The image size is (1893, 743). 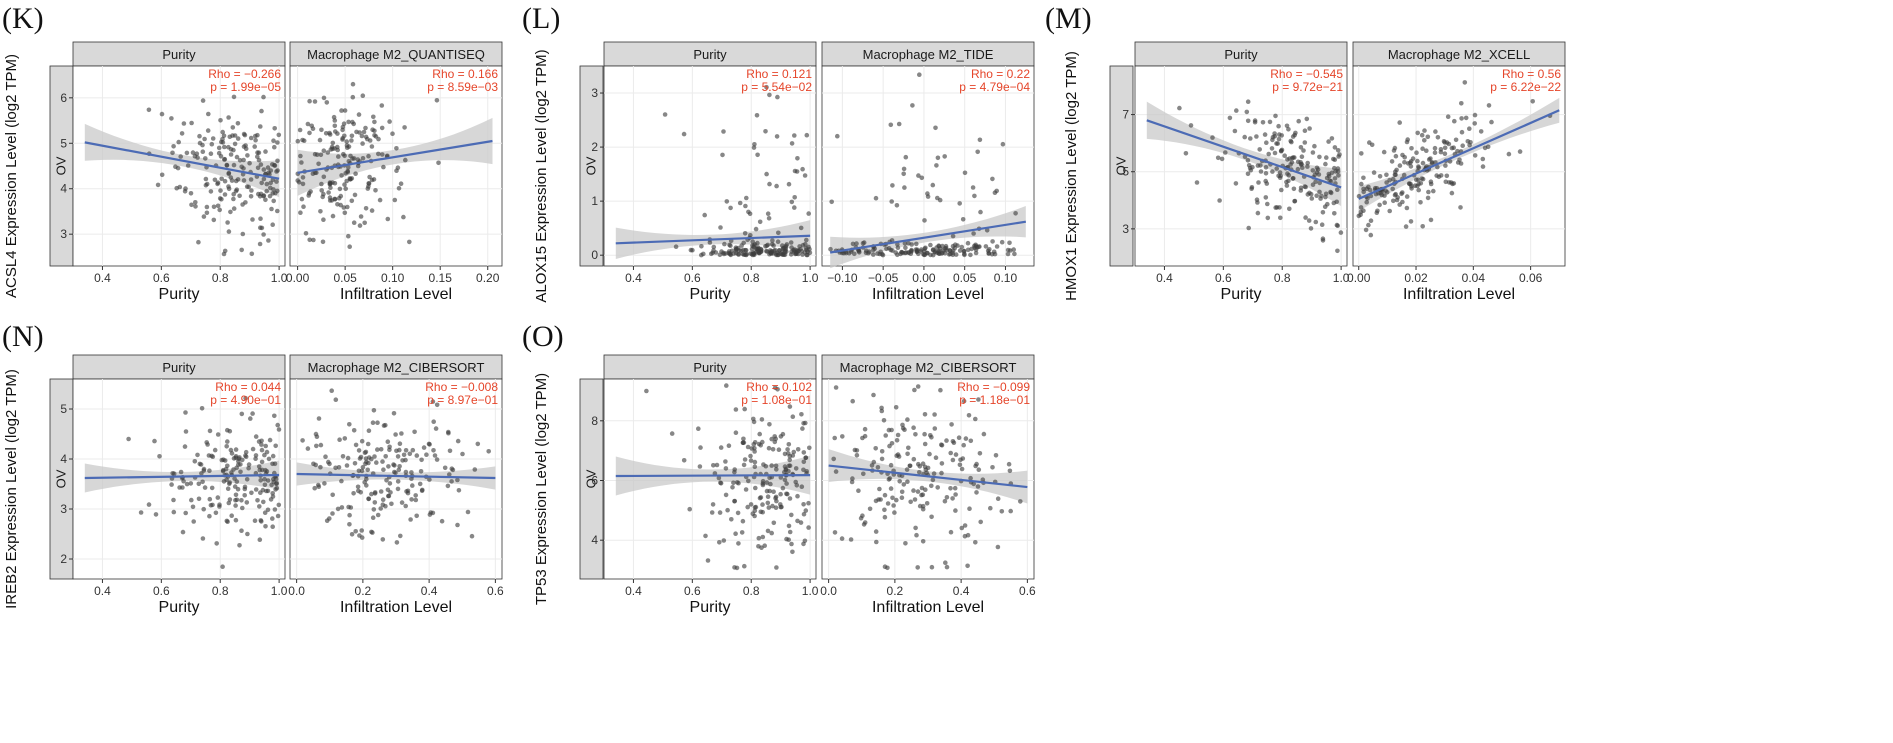 What do you see at coordinates (779, 74) in the screenshot?
I see `rho-value: Rho = 0.121` at bounding box center [779, 74].